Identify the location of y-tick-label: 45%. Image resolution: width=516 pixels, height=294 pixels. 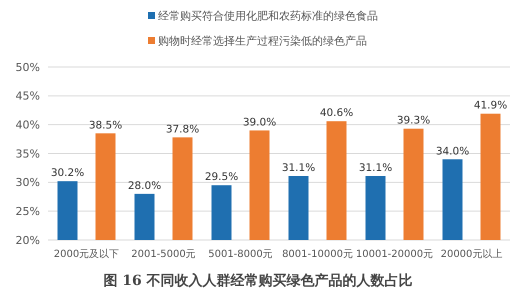
(28, 96).